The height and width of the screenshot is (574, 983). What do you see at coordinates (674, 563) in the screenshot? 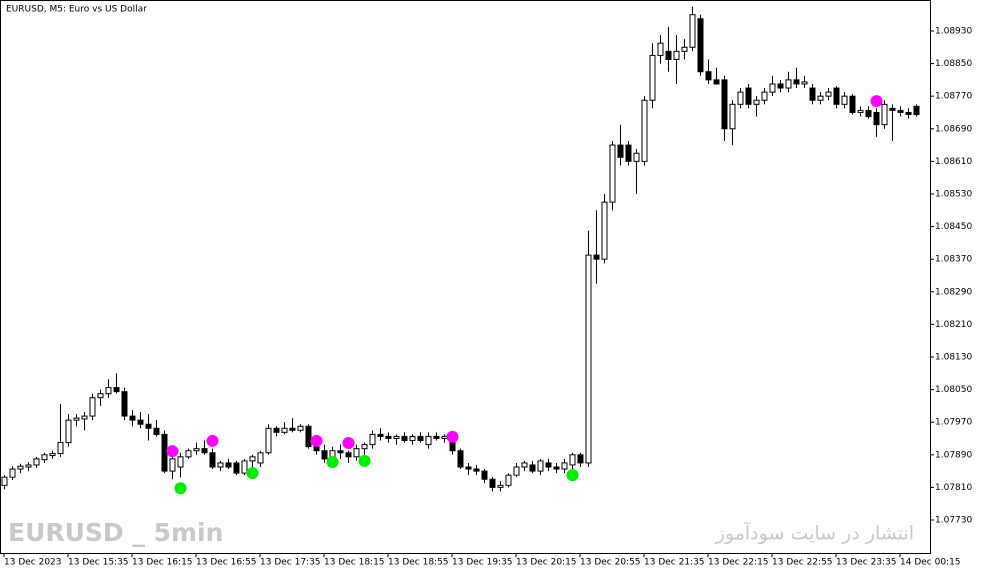
I see `x-tick-label: 13 Dec 21:35` at bounding box center [674, 563].